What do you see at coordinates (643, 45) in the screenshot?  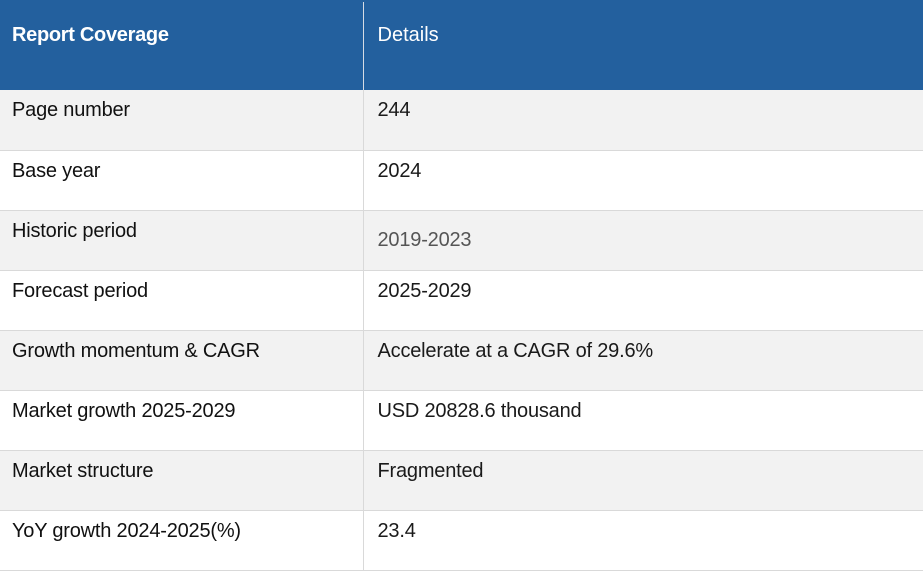 I see `header-details: Details` at bounding box center [643, 45].